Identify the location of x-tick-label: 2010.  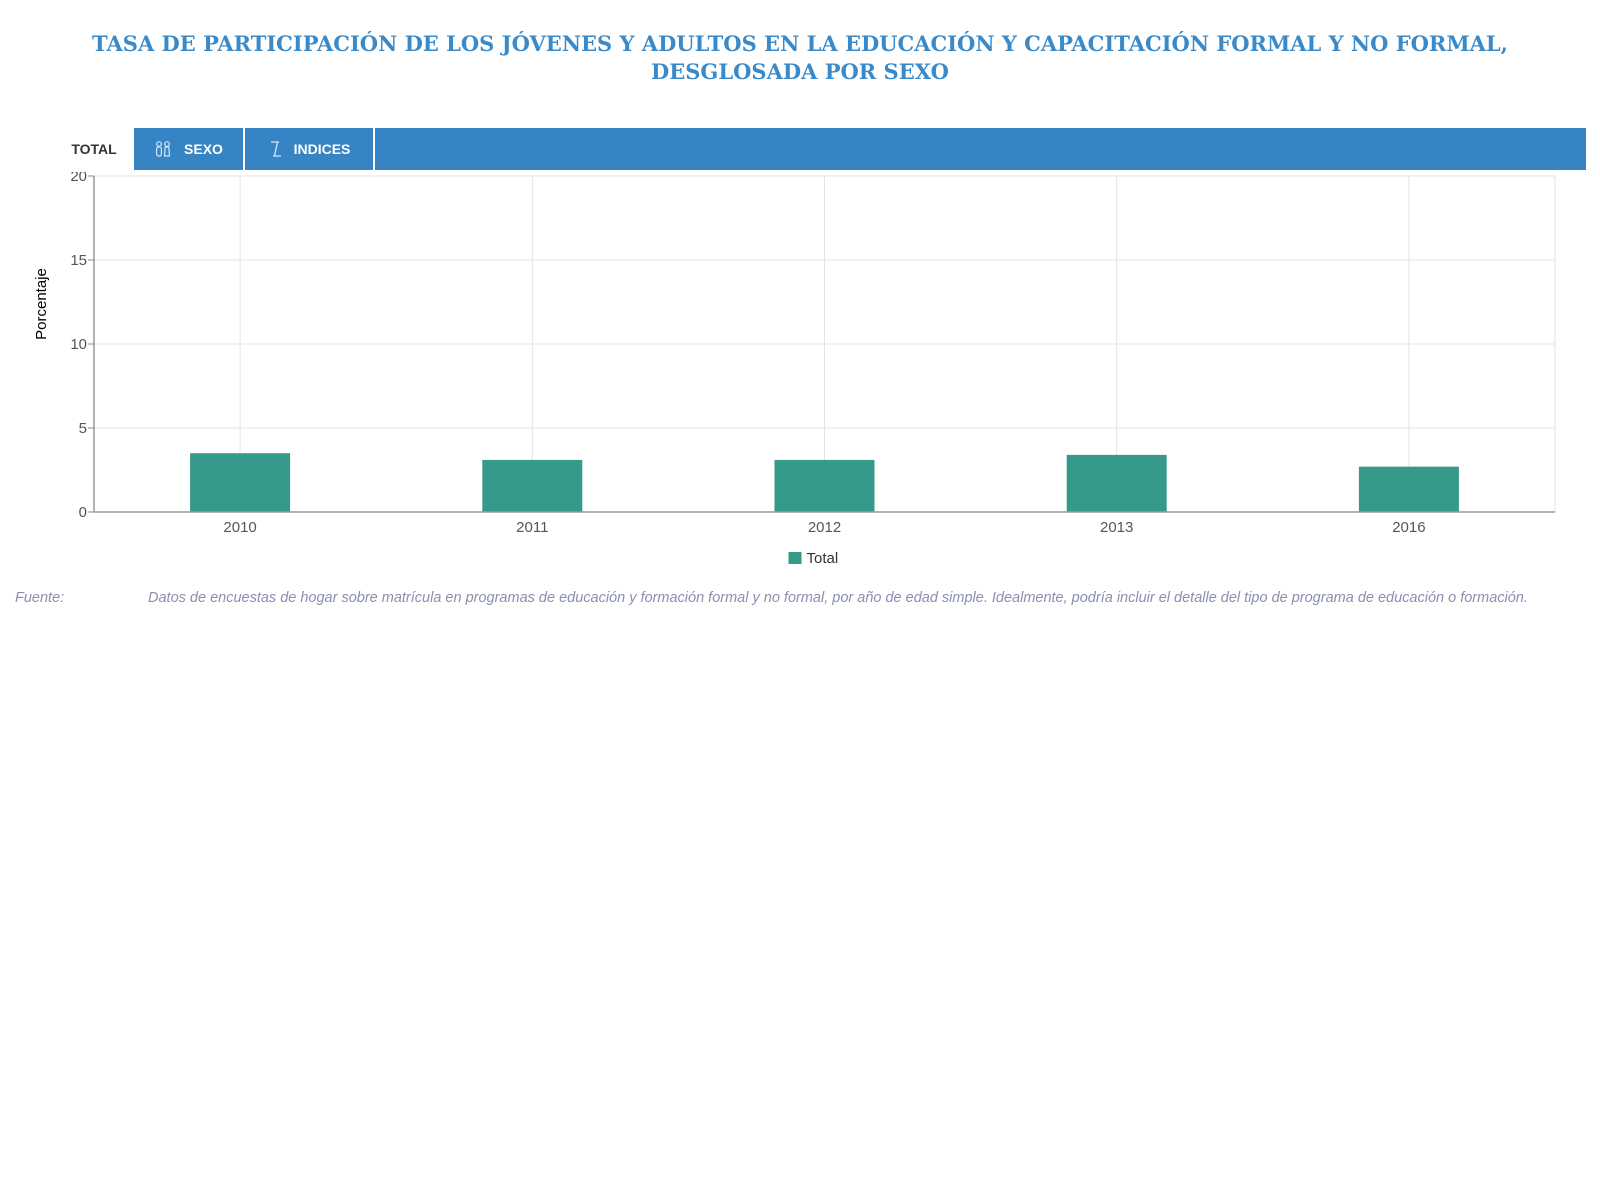
(239, 527).